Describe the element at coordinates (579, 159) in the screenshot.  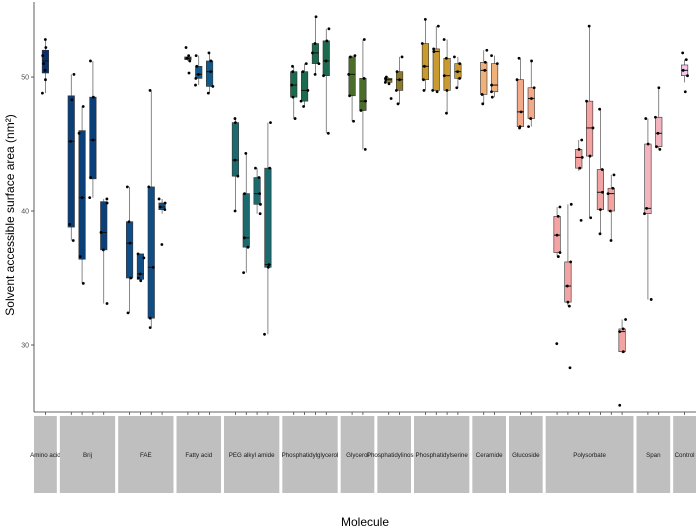
I see `box-ps20s` at that location.